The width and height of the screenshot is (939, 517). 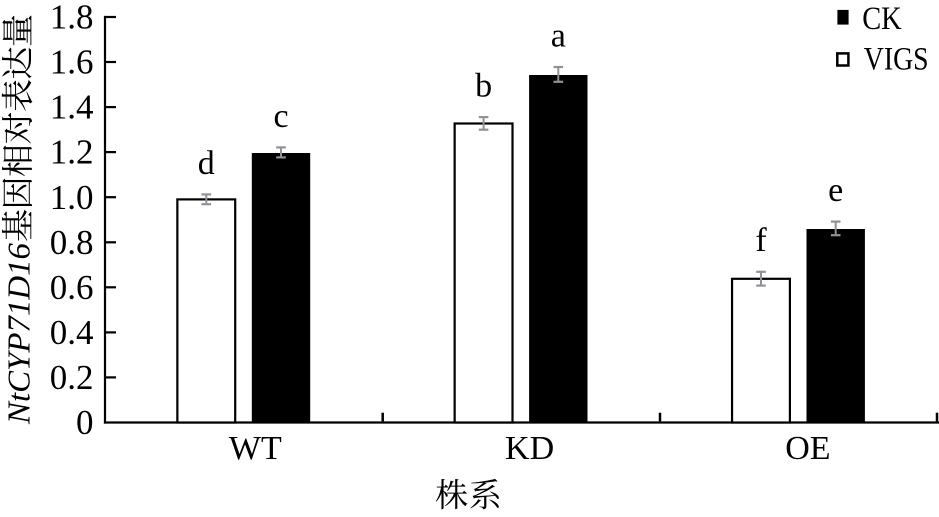 I want to click on svg-text: CK, so click(x=882, y=19).